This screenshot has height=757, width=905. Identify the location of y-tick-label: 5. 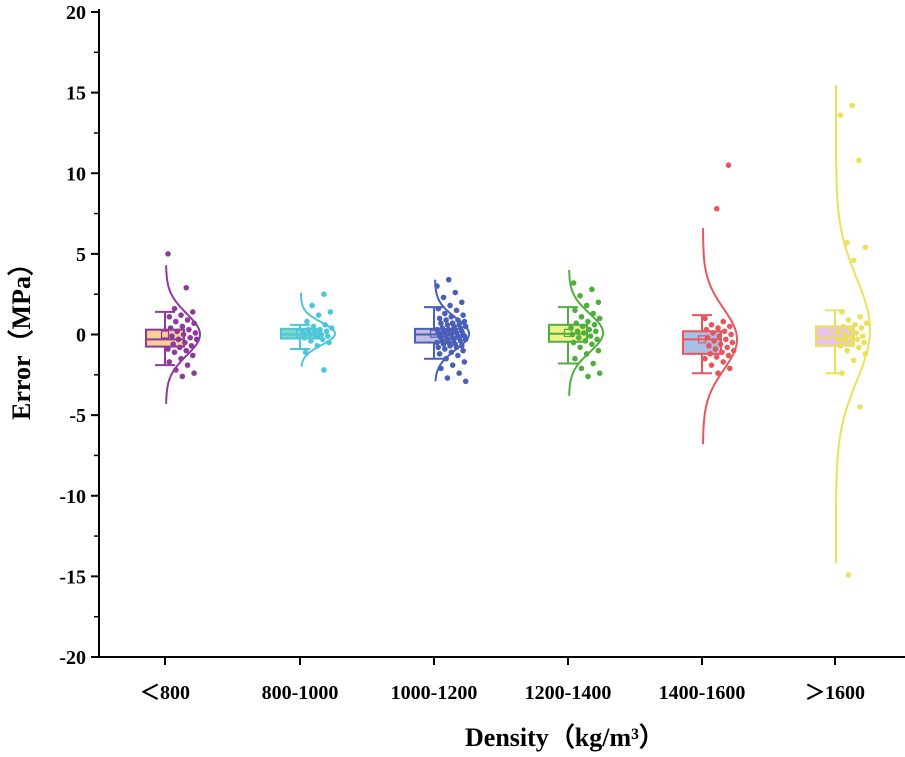
(81, 255).